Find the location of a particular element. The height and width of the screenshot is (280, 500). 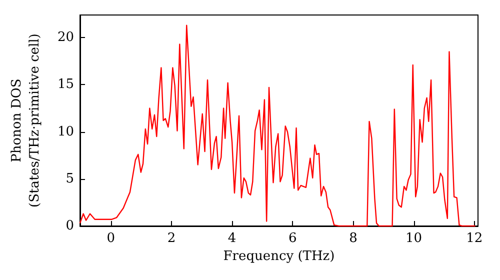

y-tick-label: 10 is located at coordinates (65, 132).